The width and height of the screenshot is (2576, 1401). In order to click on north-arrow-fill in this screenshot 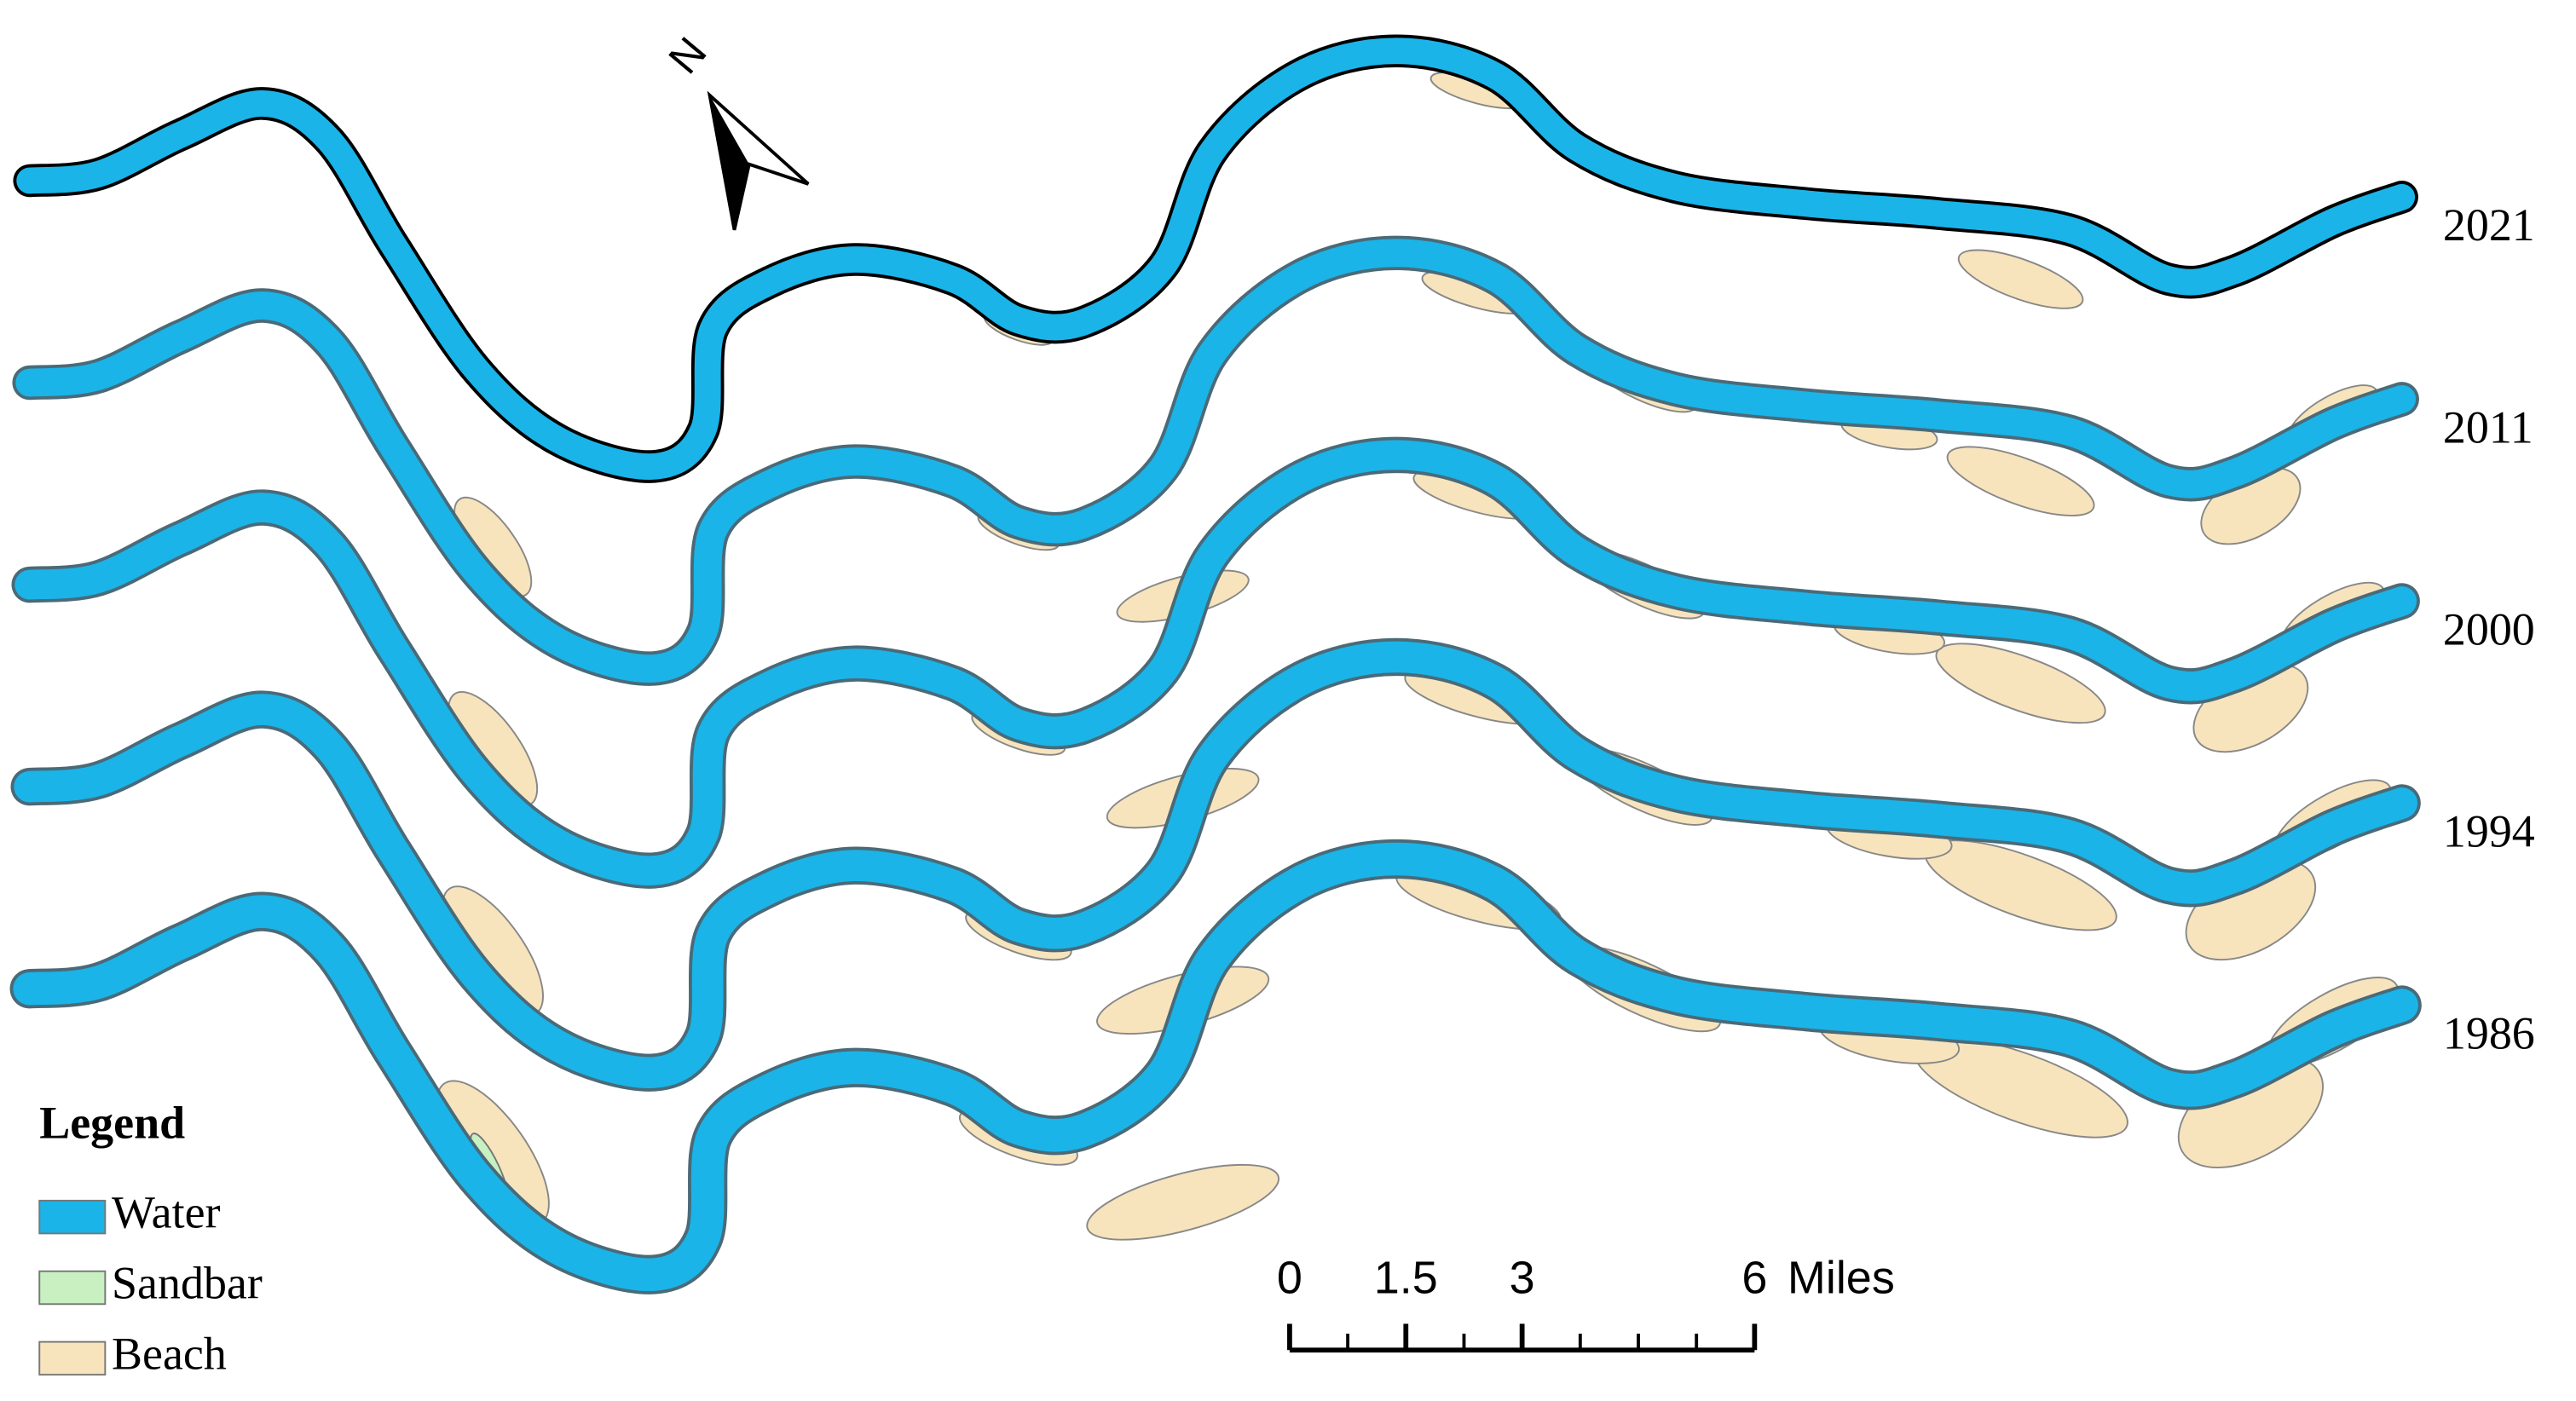, I will do `click(729, 162)`.